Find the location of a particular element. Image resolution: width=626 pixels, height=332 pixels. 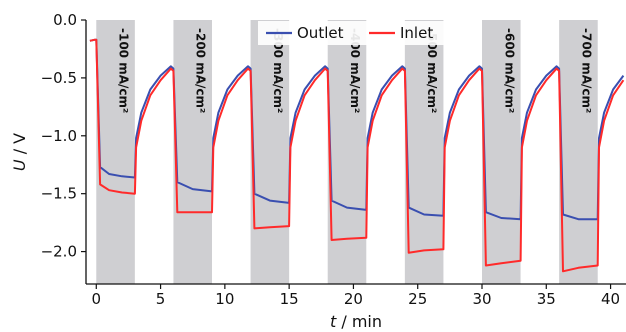

current-band-label-3: -300 mA/cm² is located at coordinates (278, 70).